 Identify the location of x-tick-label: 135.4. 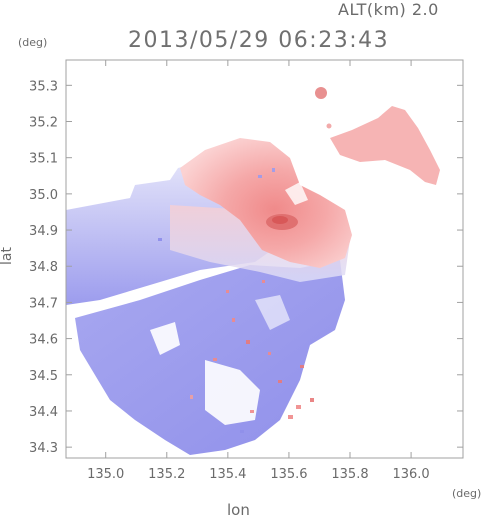
(227, 474).